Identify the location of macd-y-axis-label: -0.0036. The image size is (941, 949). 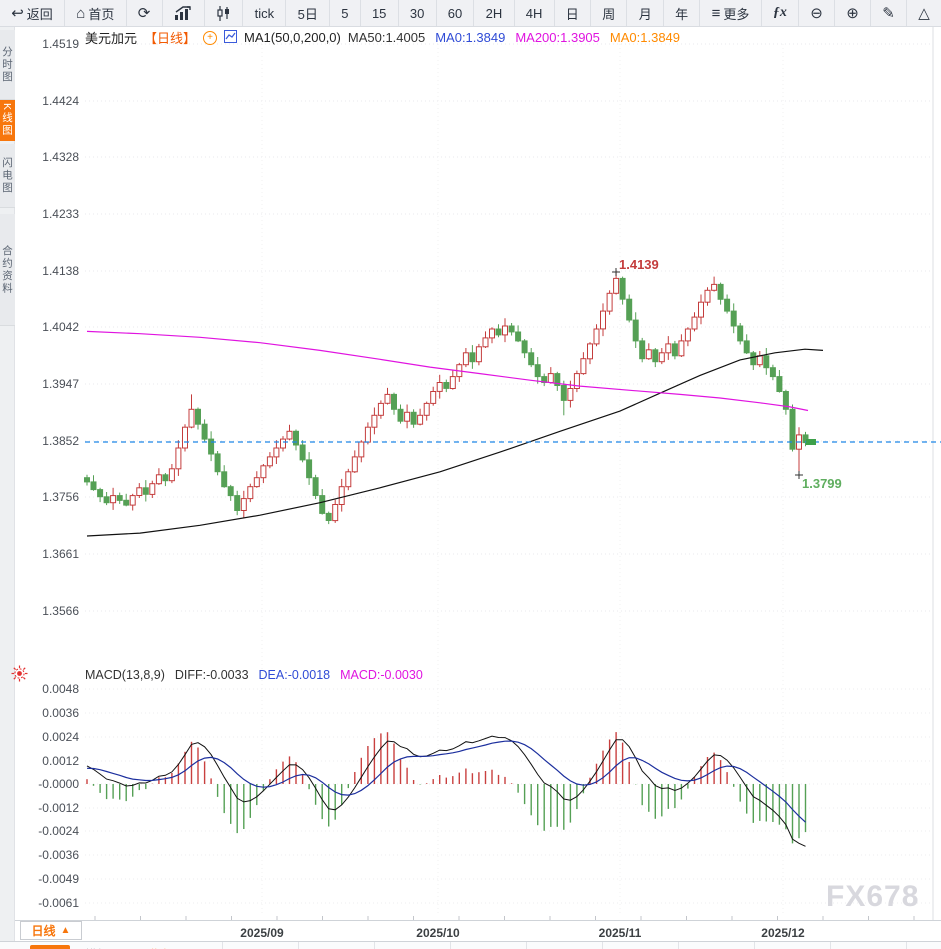
(58, 855).